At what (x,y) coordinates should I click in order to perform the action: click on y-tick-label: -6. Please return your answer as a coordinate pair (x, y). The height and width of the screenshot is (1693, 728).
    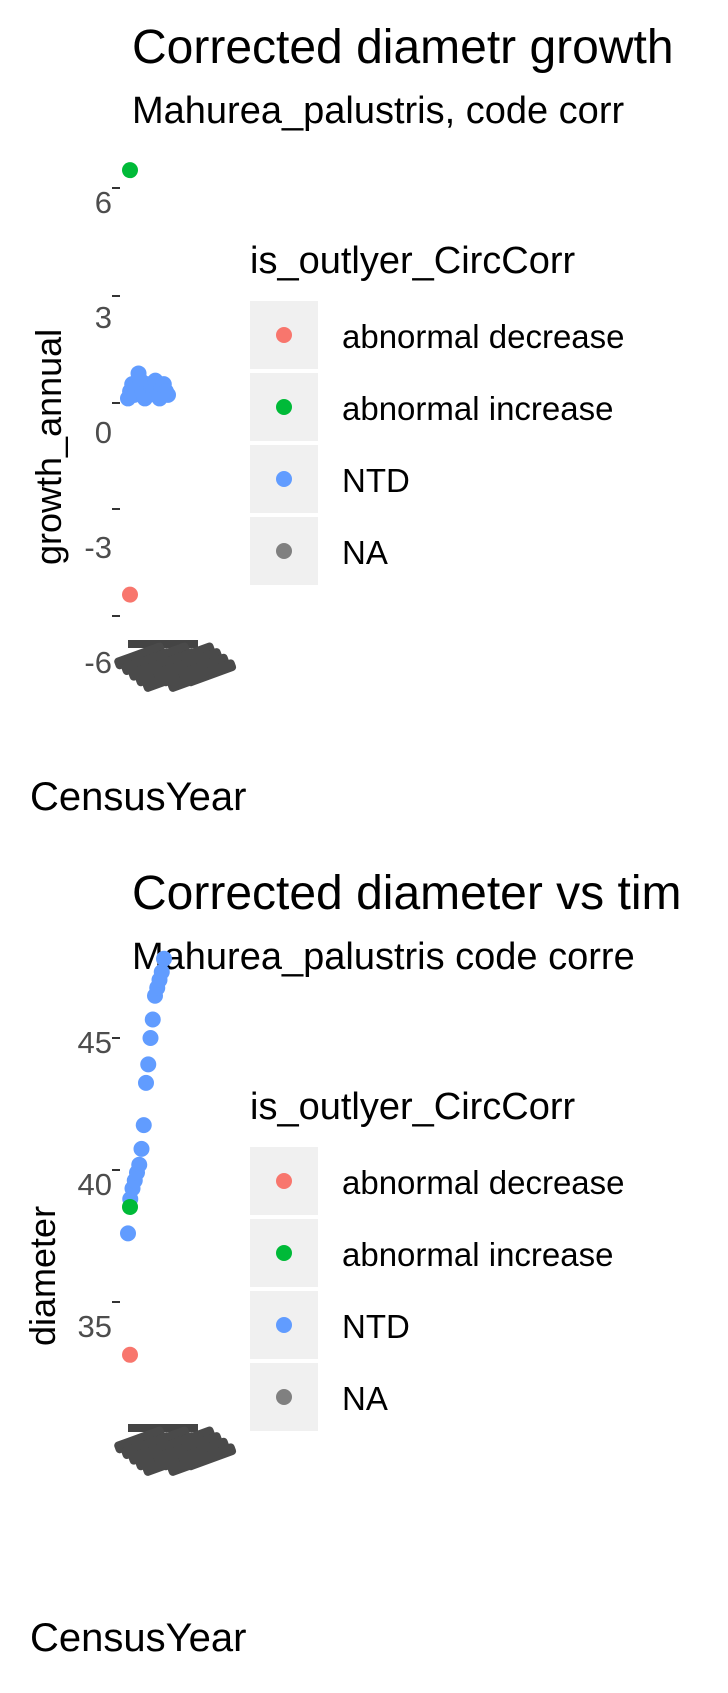
    Looking at the image, I should click on (98, 662).